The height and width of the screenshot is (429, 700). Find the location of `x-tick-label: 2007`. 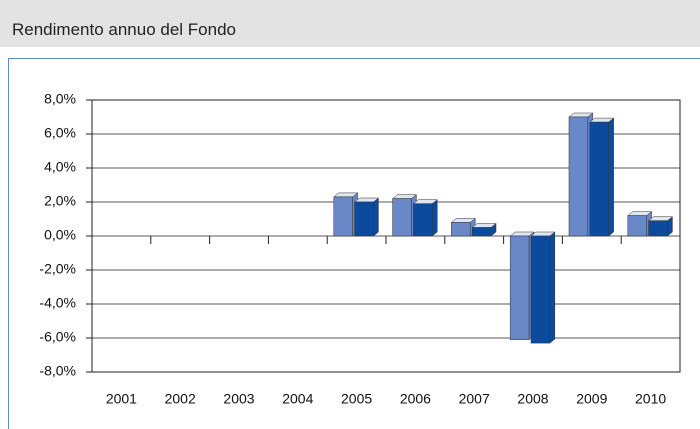

x-tick-label: 2007 is located at coordinates (474, 399).